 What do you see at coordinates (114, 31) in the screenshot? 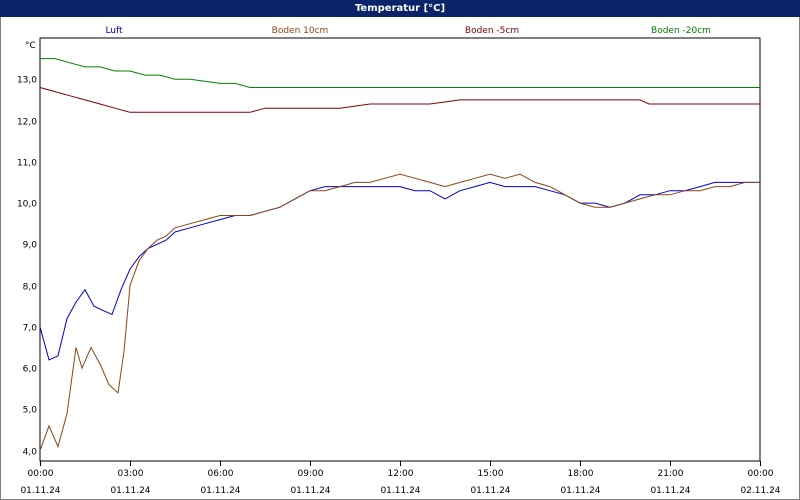
I see `legend-entry-0: Luft` at bounding box center [114, 31].